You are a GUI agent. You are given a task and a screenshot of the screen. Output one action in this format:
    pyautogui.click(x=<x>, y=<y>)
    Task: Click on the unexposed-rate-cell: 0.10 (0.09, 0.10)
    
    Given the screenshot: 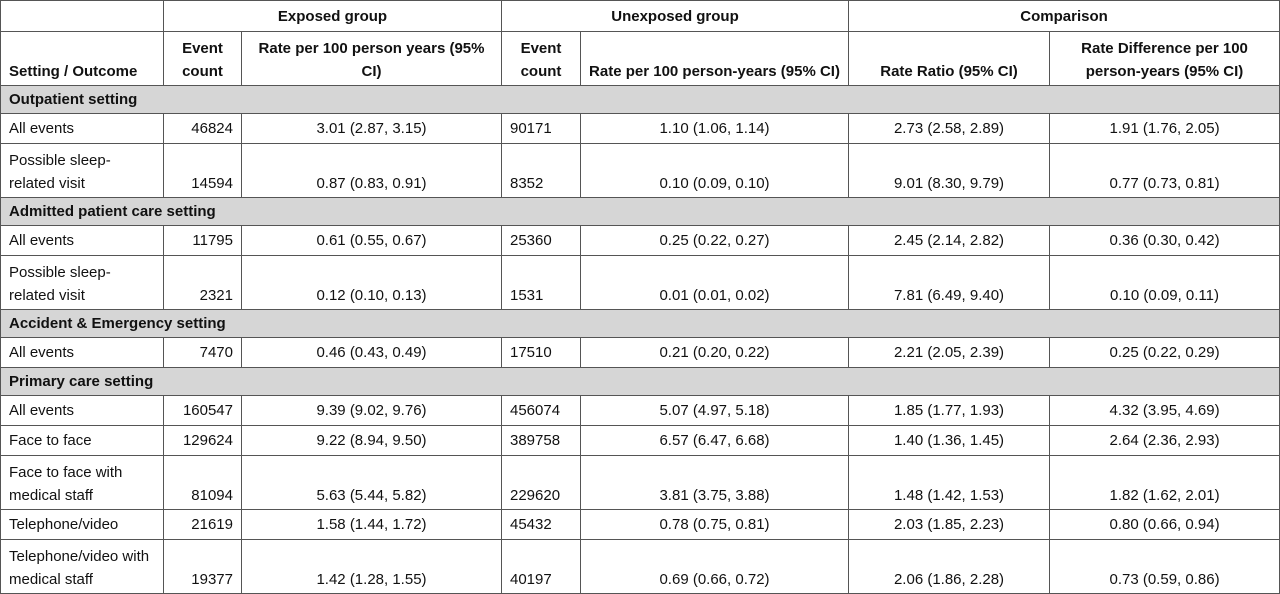 What is the action you would take?
    pyautogui.click(x=714, y=170)
    